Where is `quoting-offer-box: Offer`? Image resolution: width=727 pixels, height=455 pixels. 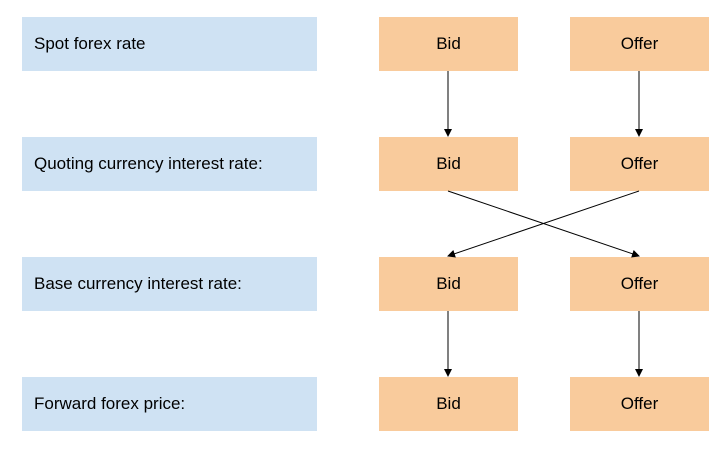
quoting-offer-box: Offer is located at coordinates (639, 164).